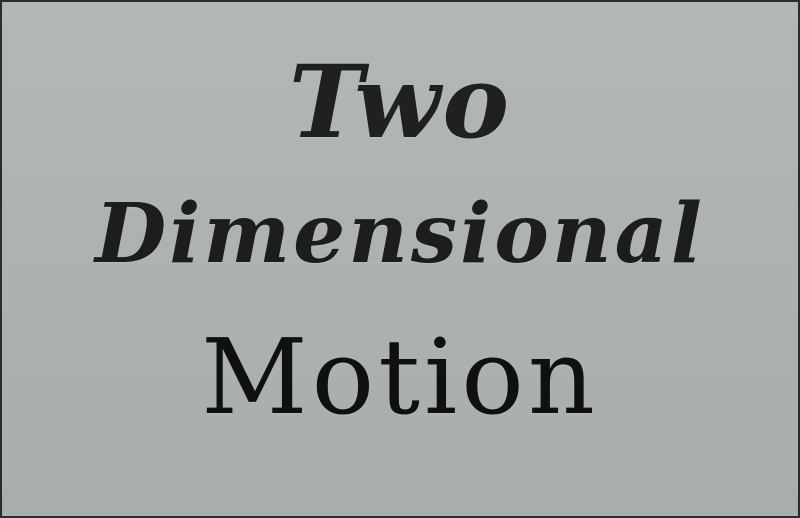 The width and height of the screenshot is (800, 518). I want to click on title-line-dimensional: Dimensional, so click(400, 234).